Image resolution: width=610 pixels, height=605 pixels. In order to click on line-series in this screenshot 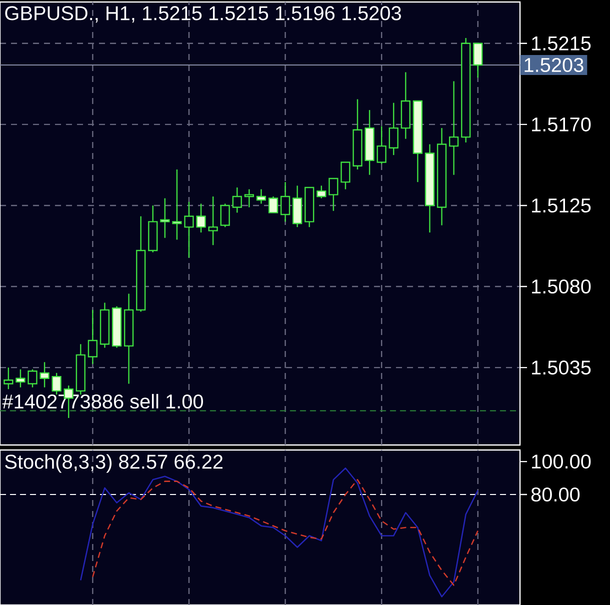, I will do `click(285, 532)`.